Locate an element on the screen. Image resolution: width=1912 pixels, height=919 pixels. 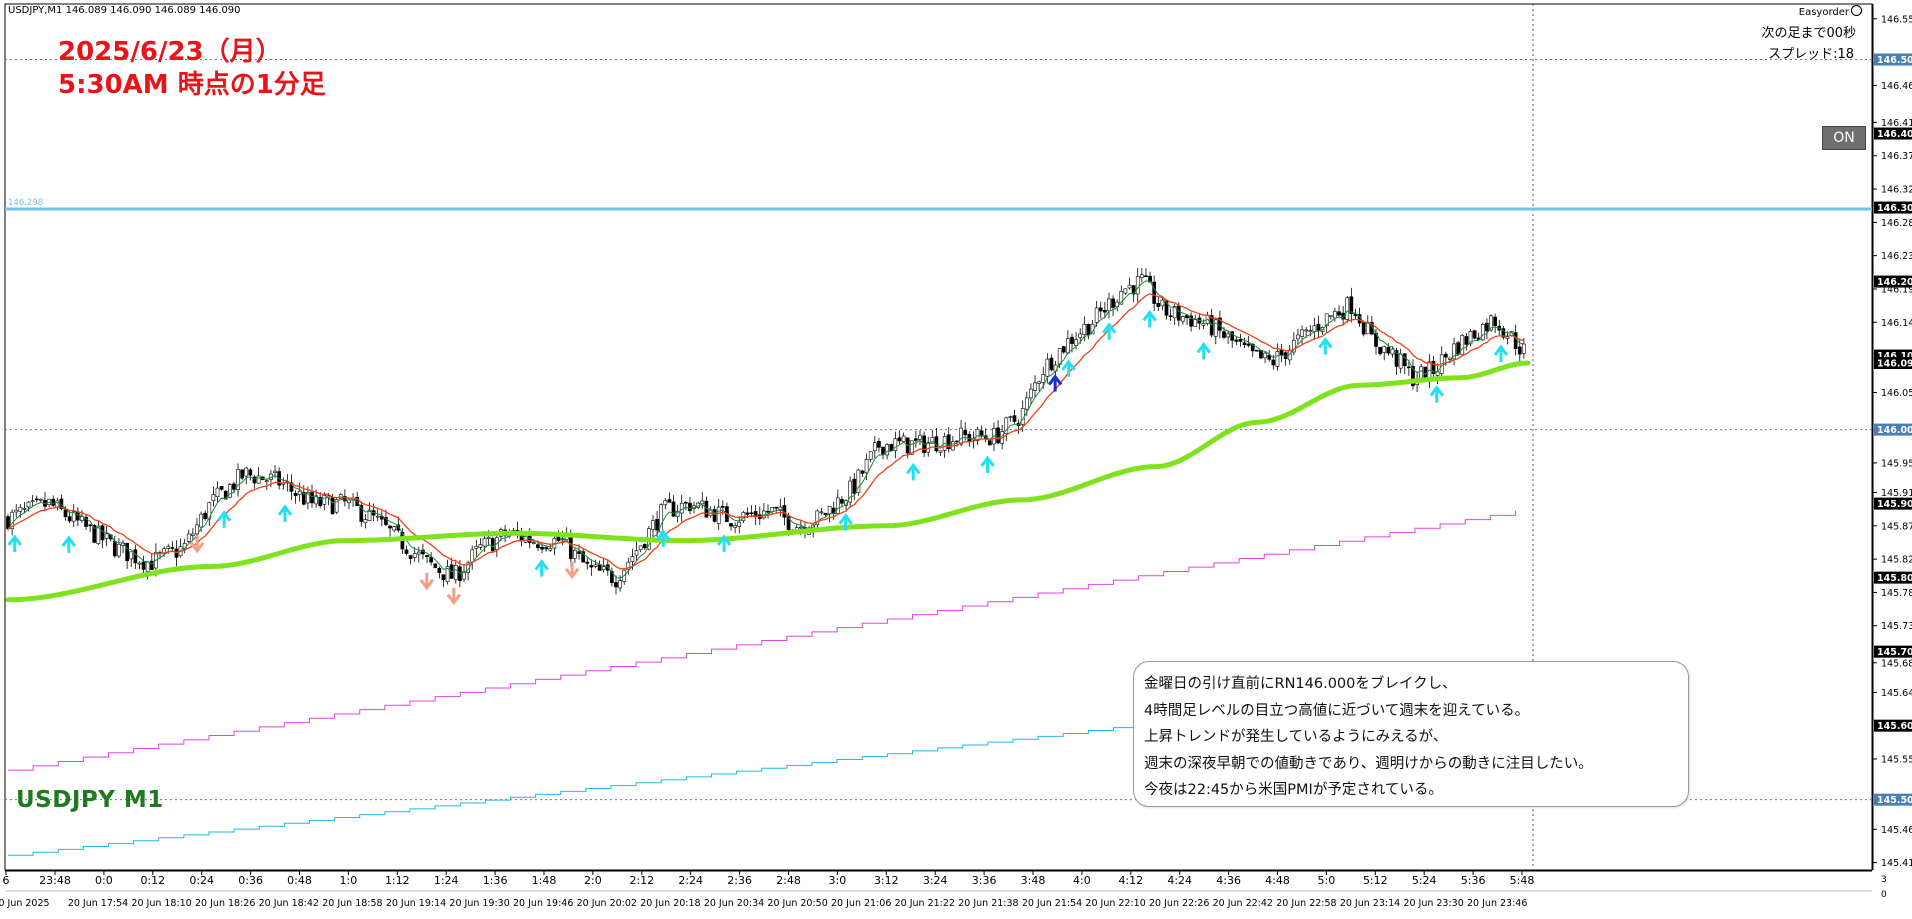
date-tick-label: 20 Jun 22:26 is located at coordinates (1179, 903).